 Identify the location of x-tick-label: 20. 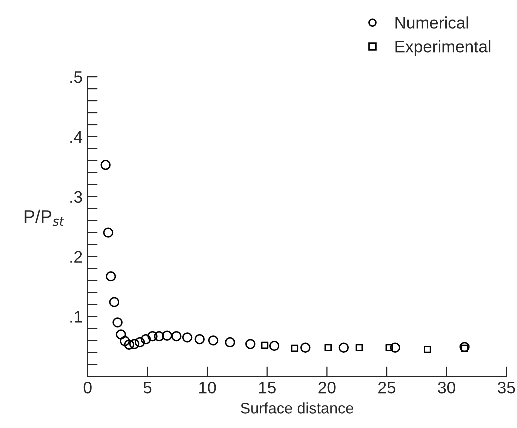
(327, 388).